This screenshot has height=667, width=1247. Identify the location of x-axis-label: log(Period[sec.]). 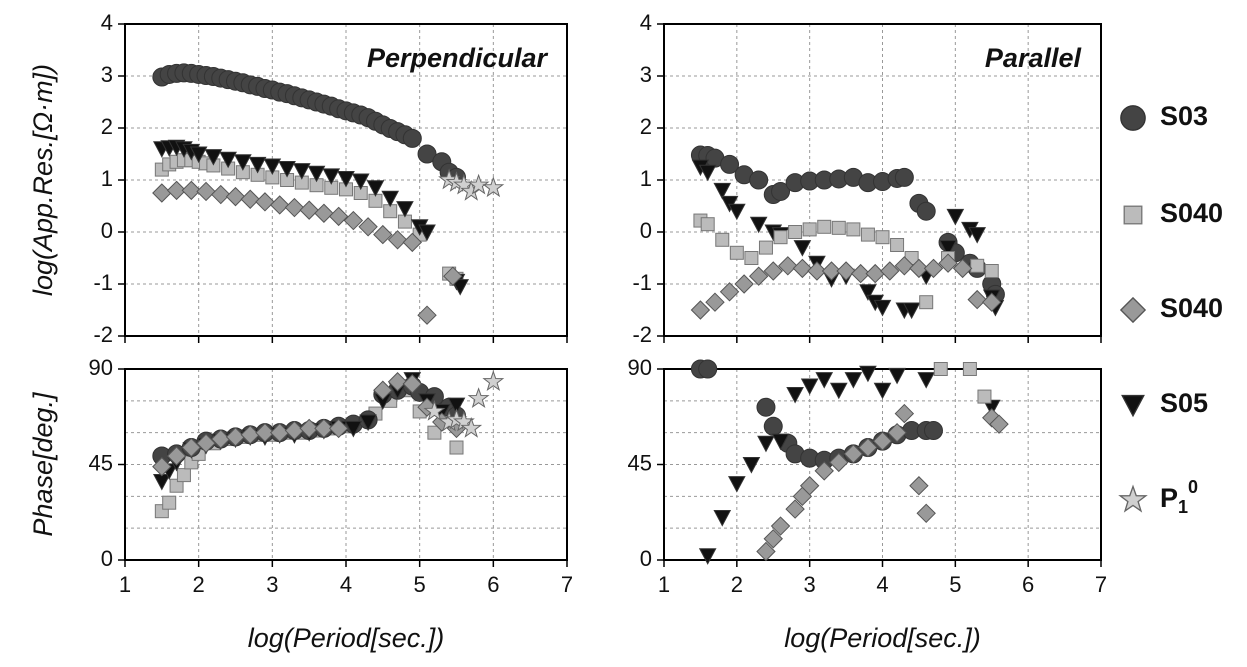
(882, 638).